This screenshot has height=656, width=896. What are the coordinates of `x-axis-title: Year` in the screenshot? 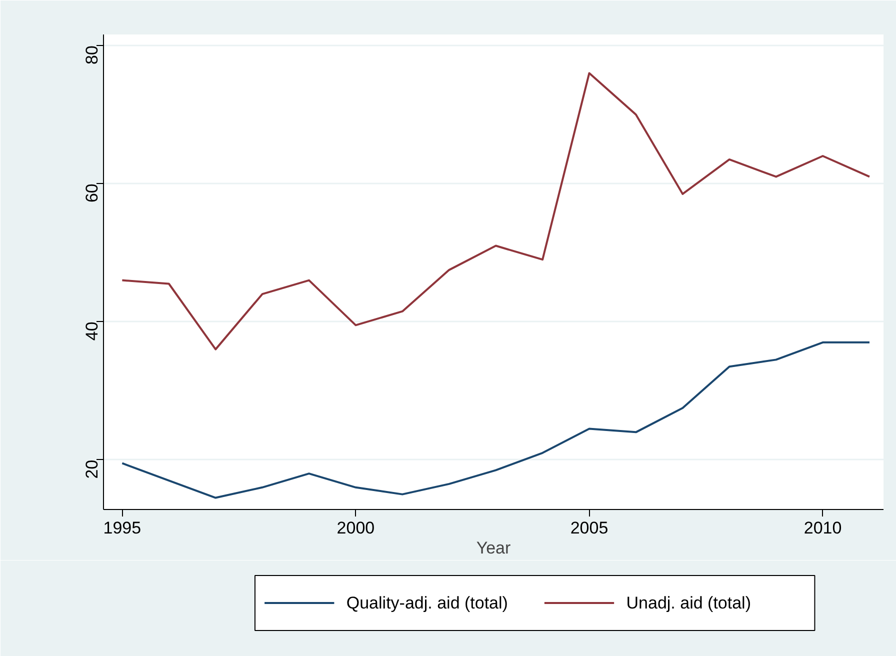 It's located at (494, 548).